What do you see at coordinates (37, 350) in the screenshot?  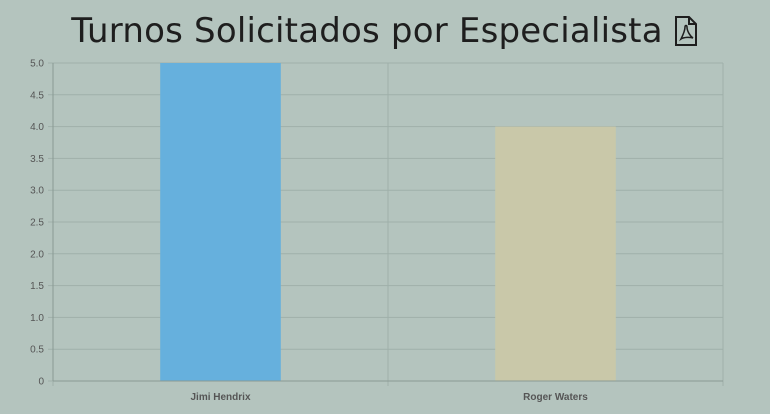 I see `y-tick-label: 0.5` at bounding box center [37, 350].